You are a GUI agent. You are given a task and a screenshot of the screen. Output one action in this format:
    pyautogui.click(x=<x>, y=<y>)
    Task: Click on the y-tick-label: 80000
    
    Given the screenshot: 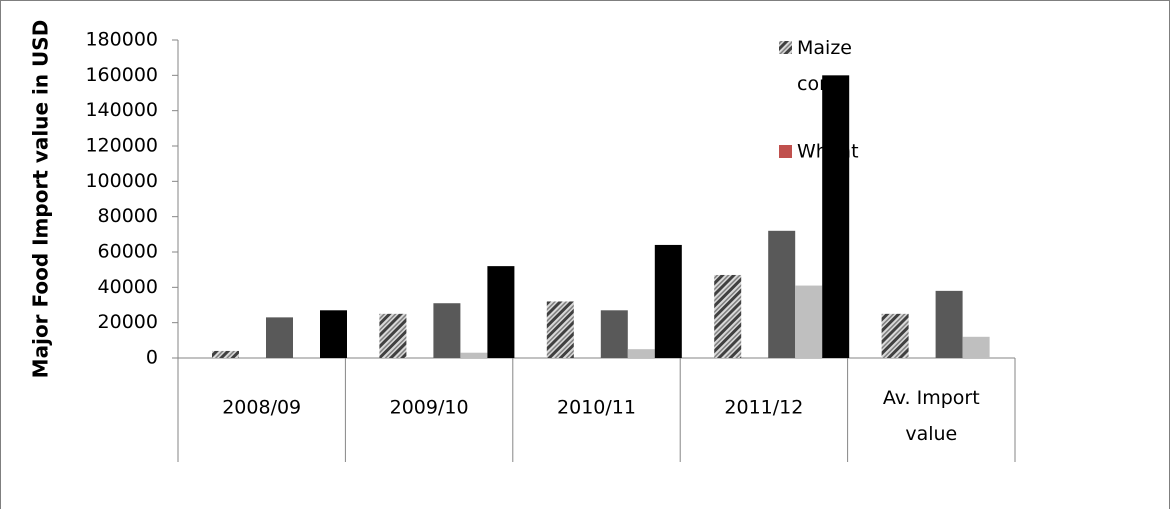 What is the action you would take?
    pyautogui.click(x=128, y=216)
    